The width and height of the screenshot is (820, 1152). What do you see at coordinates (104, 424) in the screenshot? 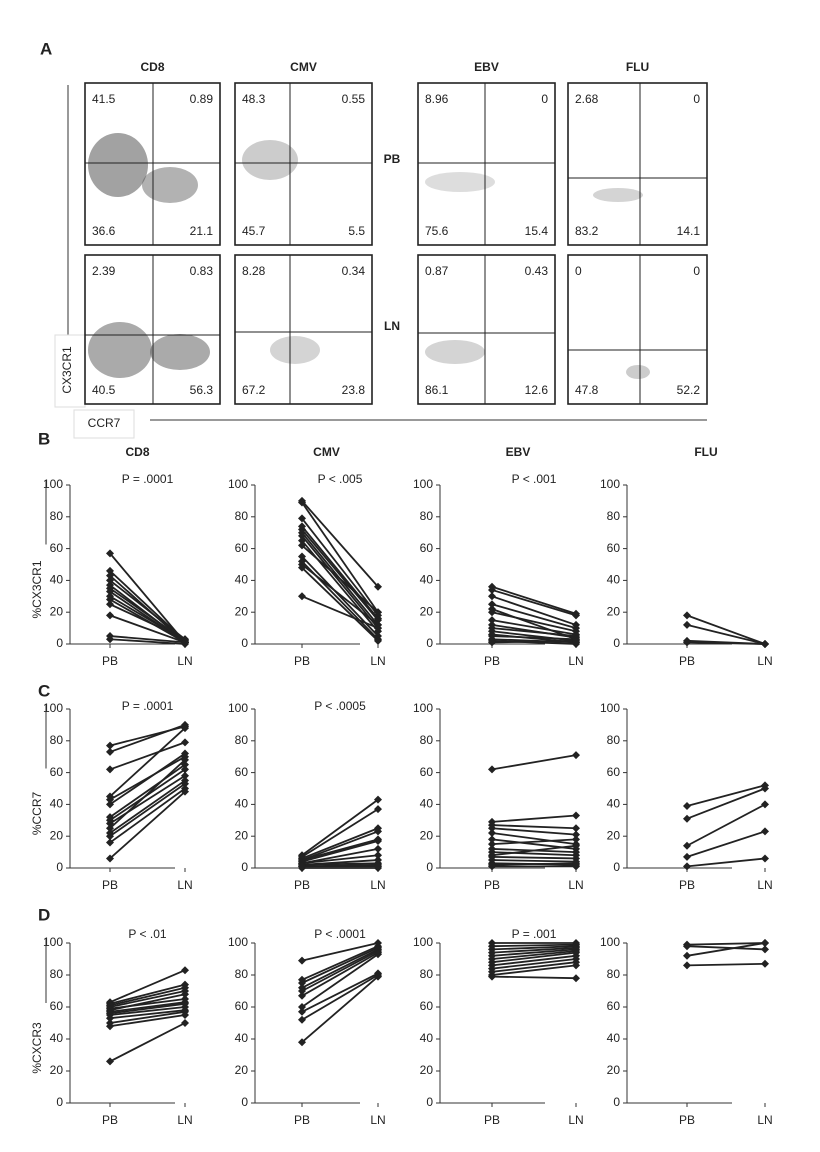
I see `label-box` at bounding box center [104, 424].